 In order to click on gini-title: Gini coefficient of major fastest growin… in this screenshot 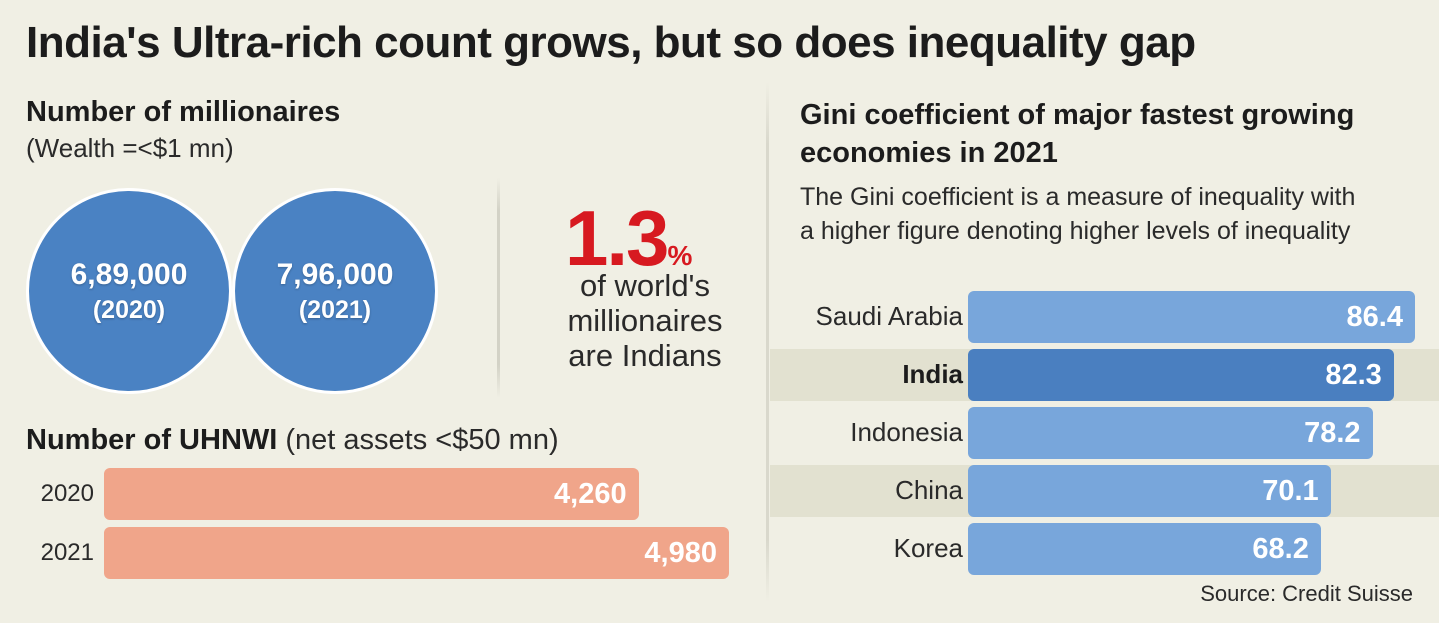, I will do `click(1077, 134)`.